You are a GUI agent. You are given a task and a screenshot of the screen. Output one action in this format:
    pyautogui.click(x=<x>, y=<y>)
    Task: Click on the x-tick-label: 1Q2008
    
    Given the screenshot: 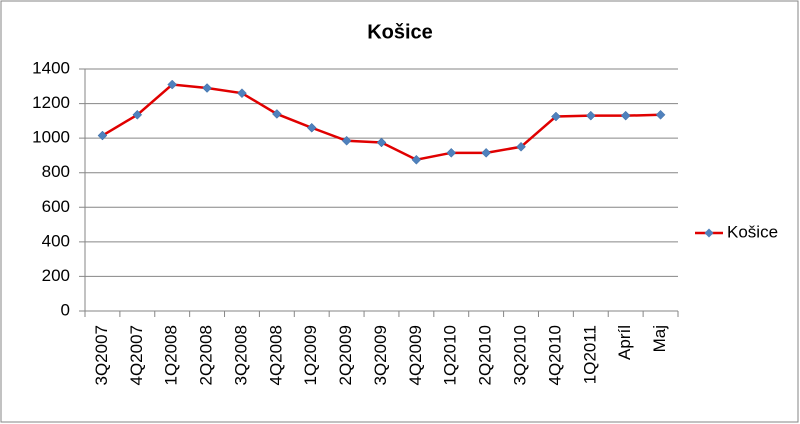 What is the action you would take?
    pyautogui.click(x=171, y=355)
    